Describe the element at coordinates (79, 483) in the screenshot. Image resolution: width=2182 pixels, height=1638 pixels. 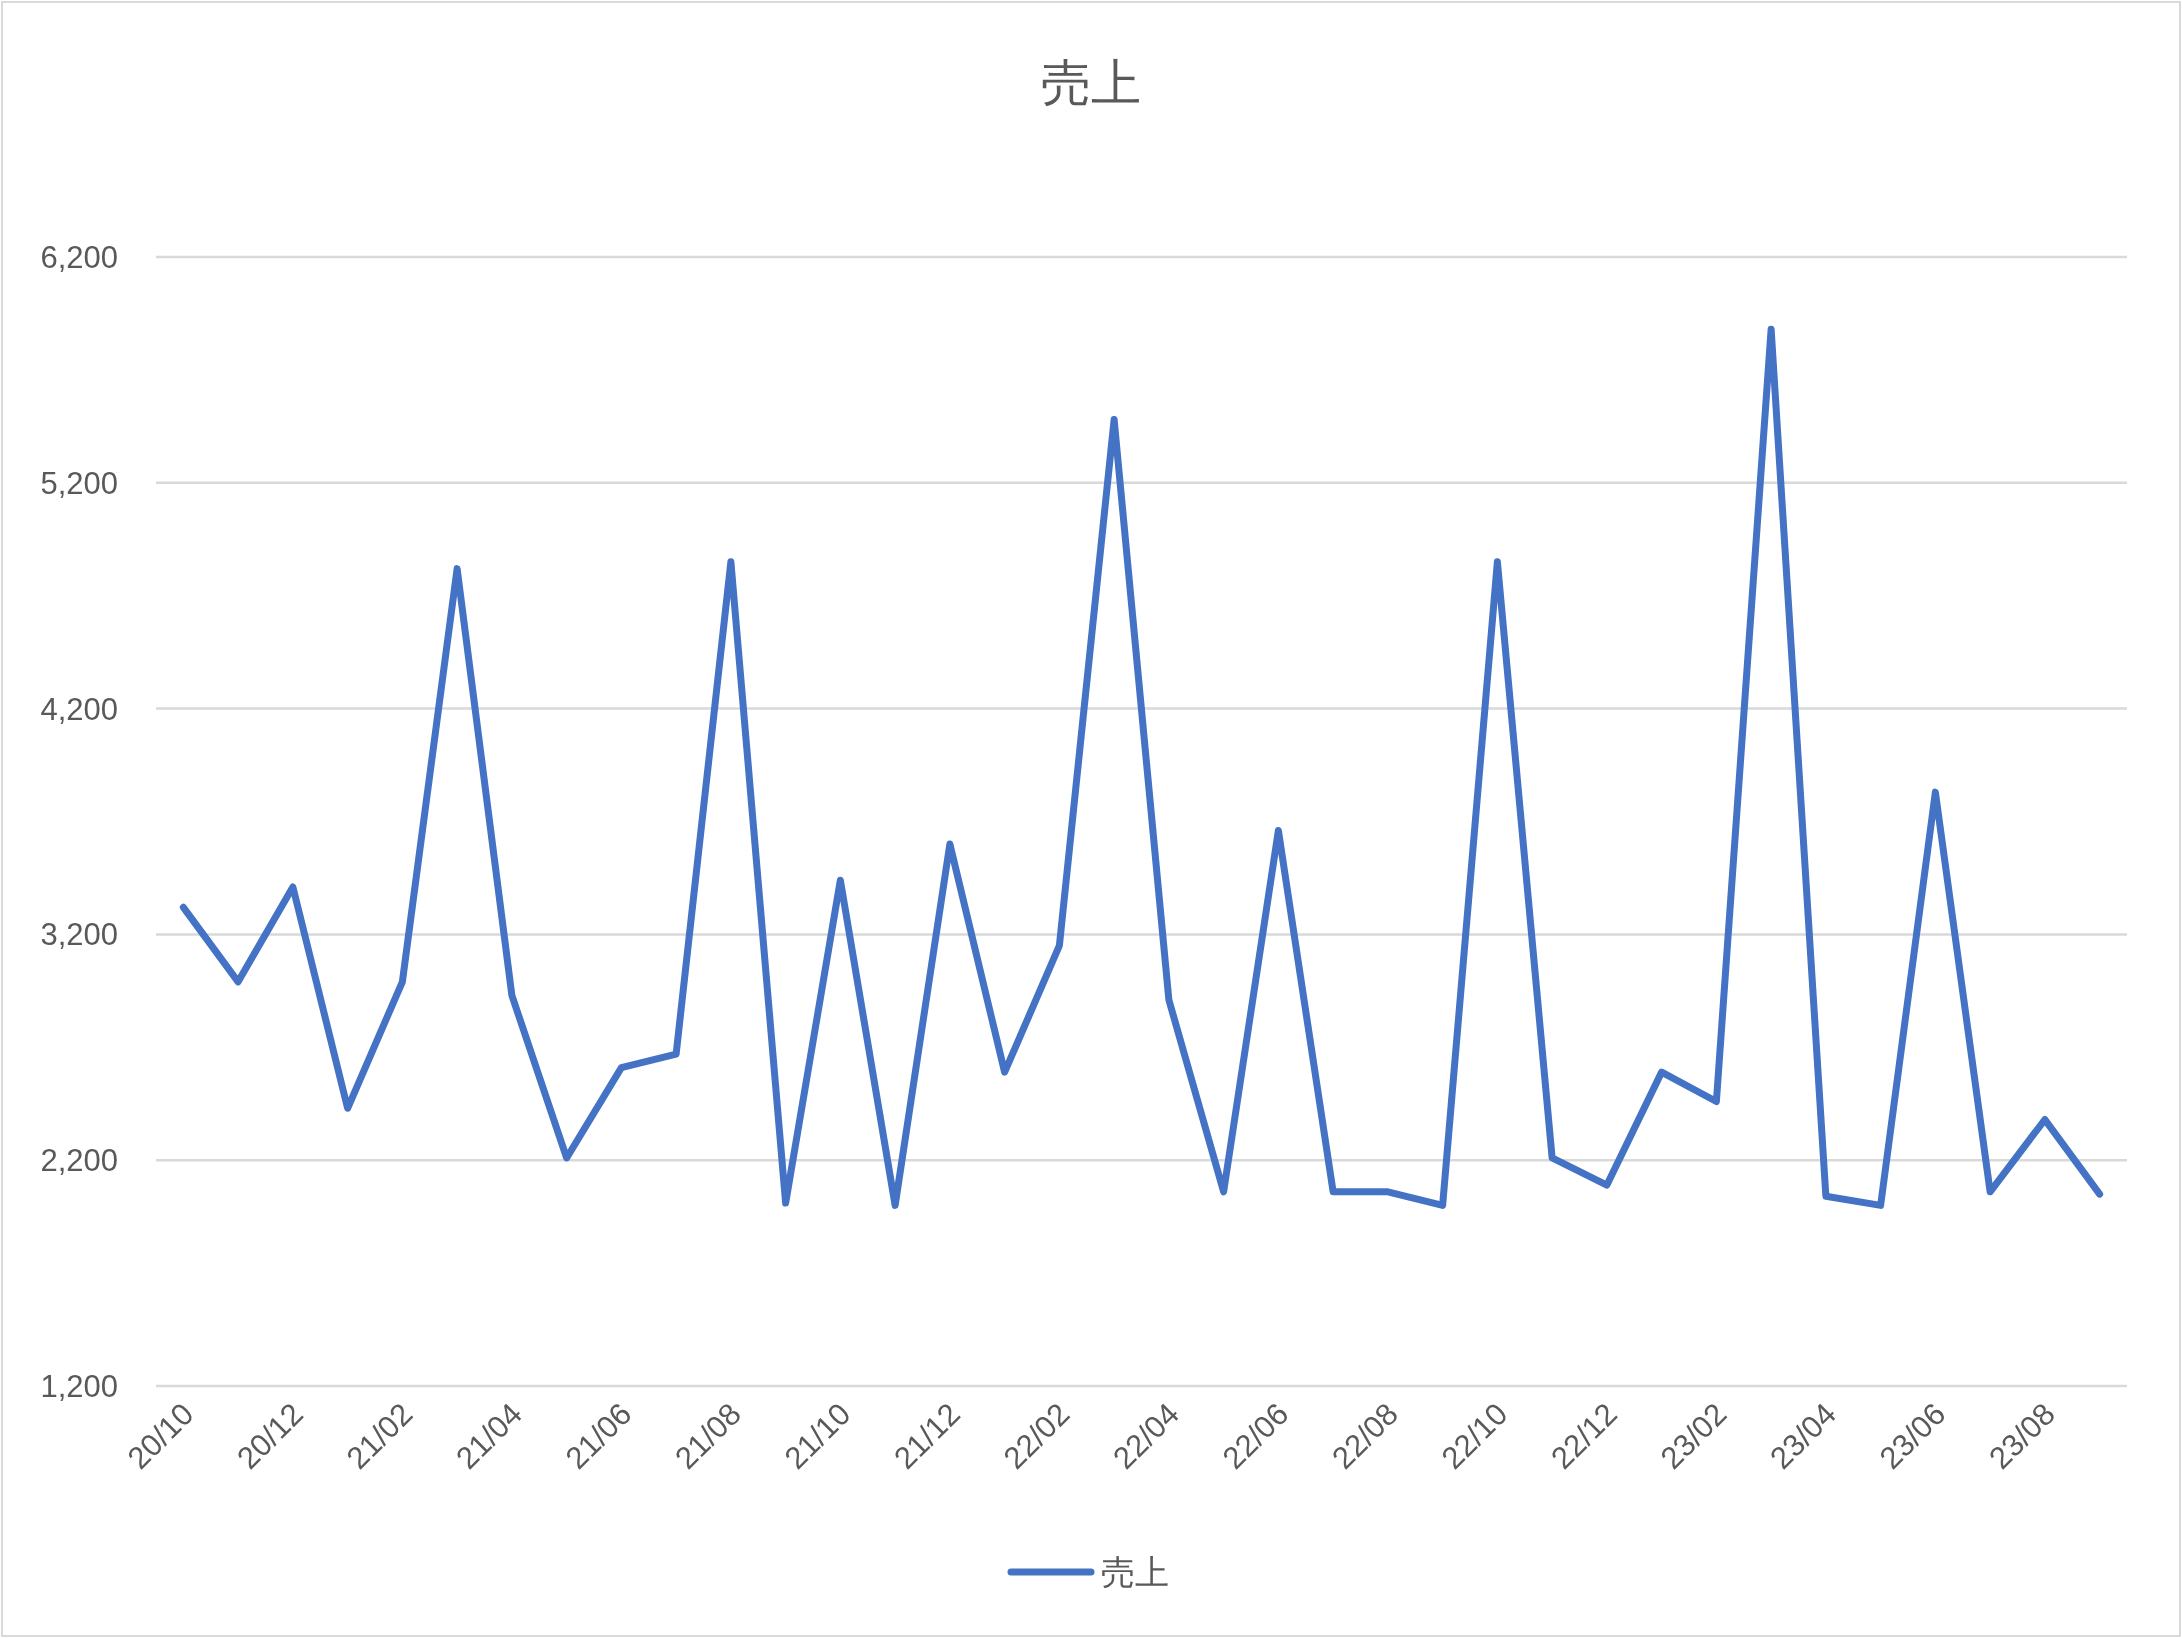
I see `y-tick-label: 5,200` at that location.